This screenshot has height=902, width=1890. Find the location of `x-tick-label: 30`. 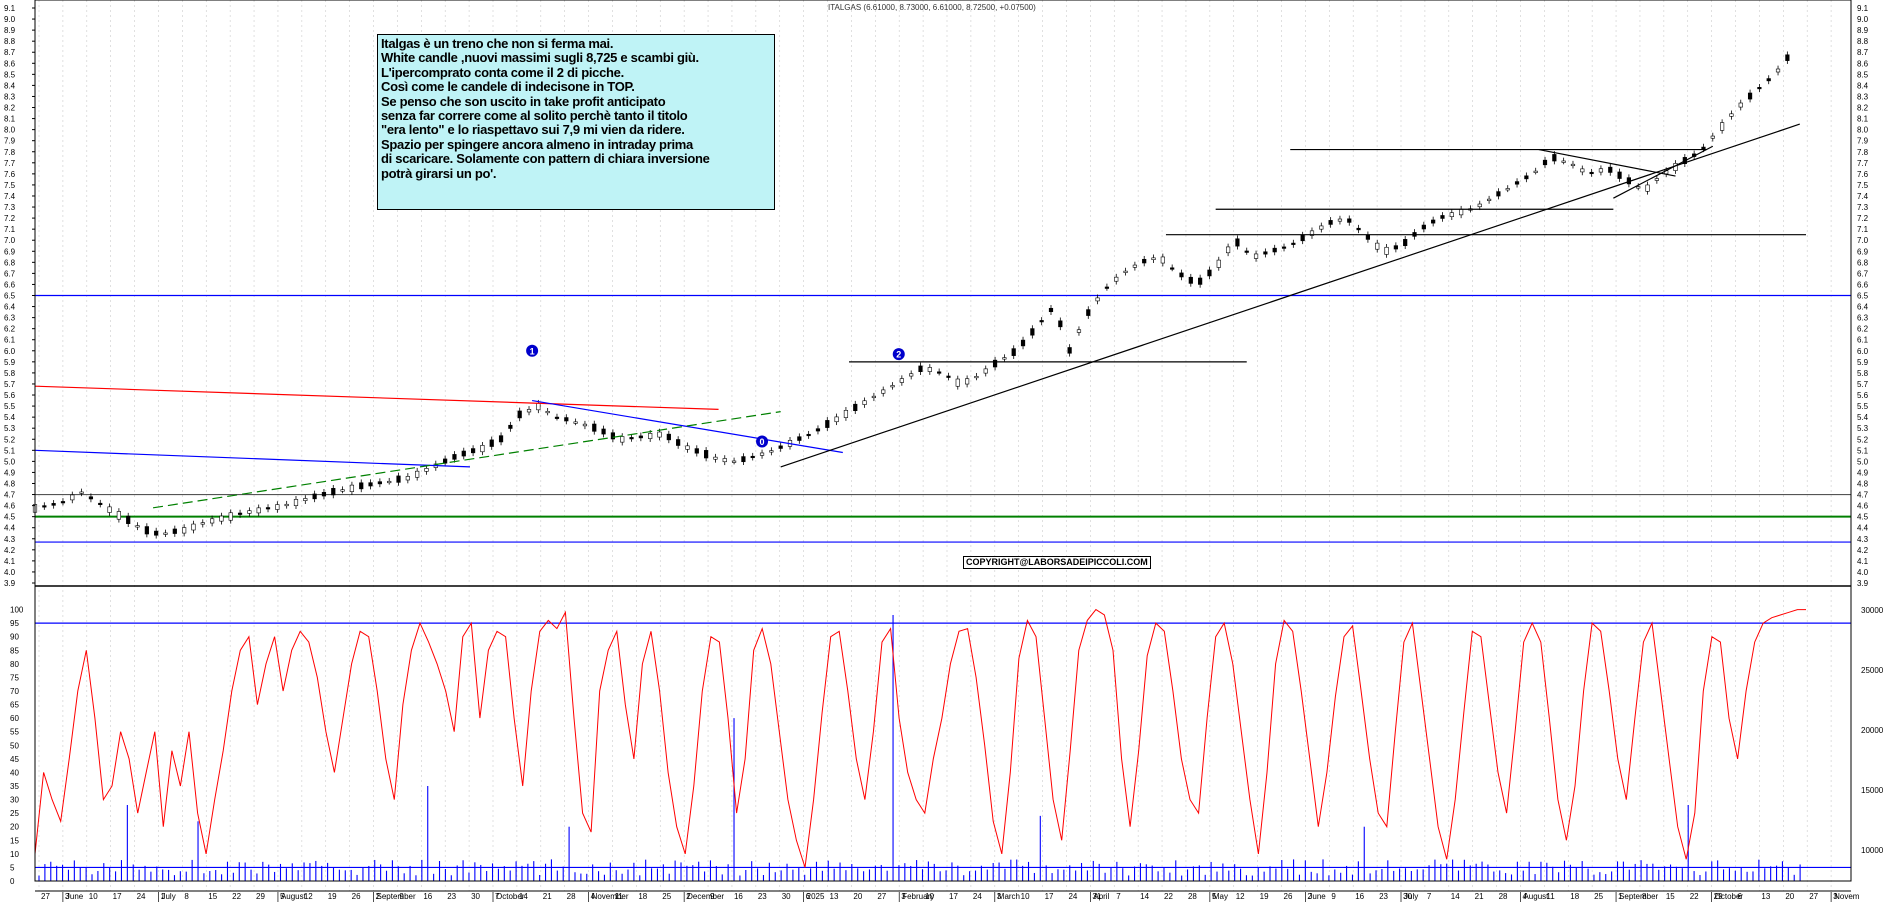

x-tick-label: 30 is located at coordinates (1407, 896).